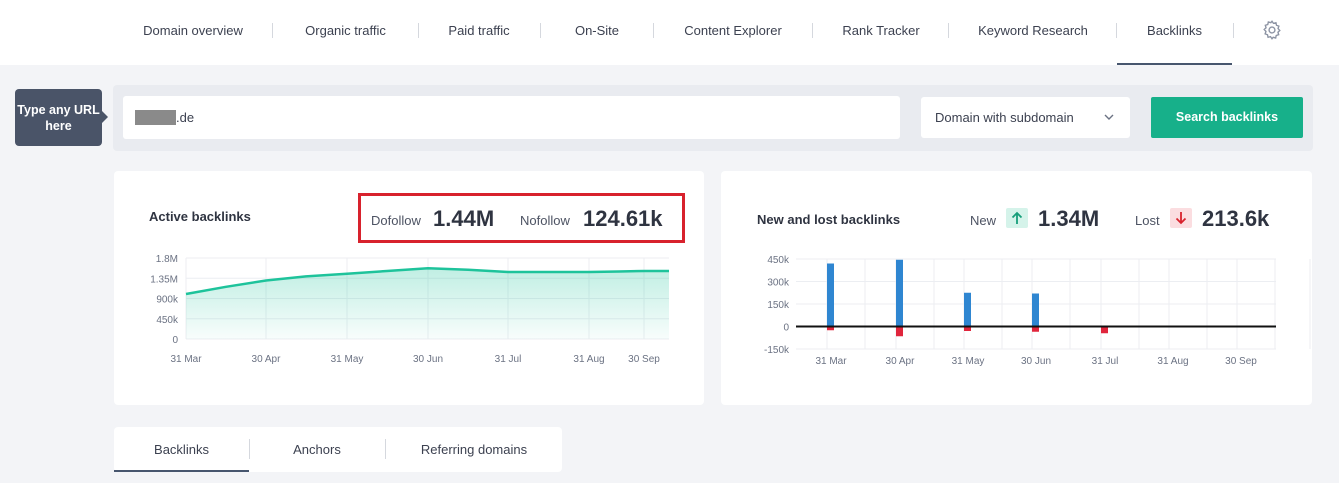 This screenshot has width=1339, height=483. I want to click on area-fill, so click(427, 303).